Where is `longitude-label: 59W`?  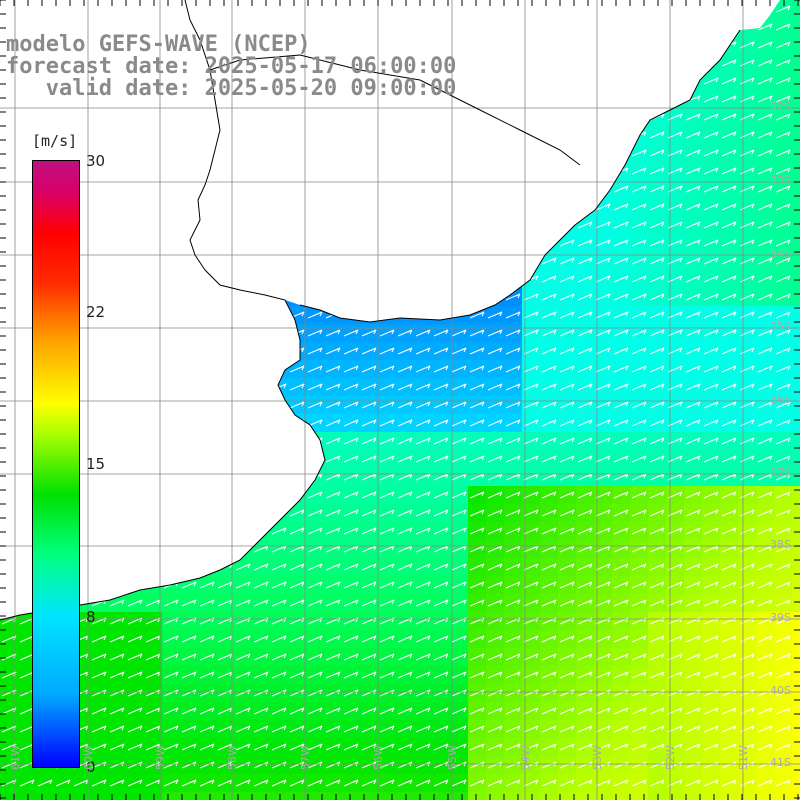 longitude-label: 59W is located at coordinates (160, 757).